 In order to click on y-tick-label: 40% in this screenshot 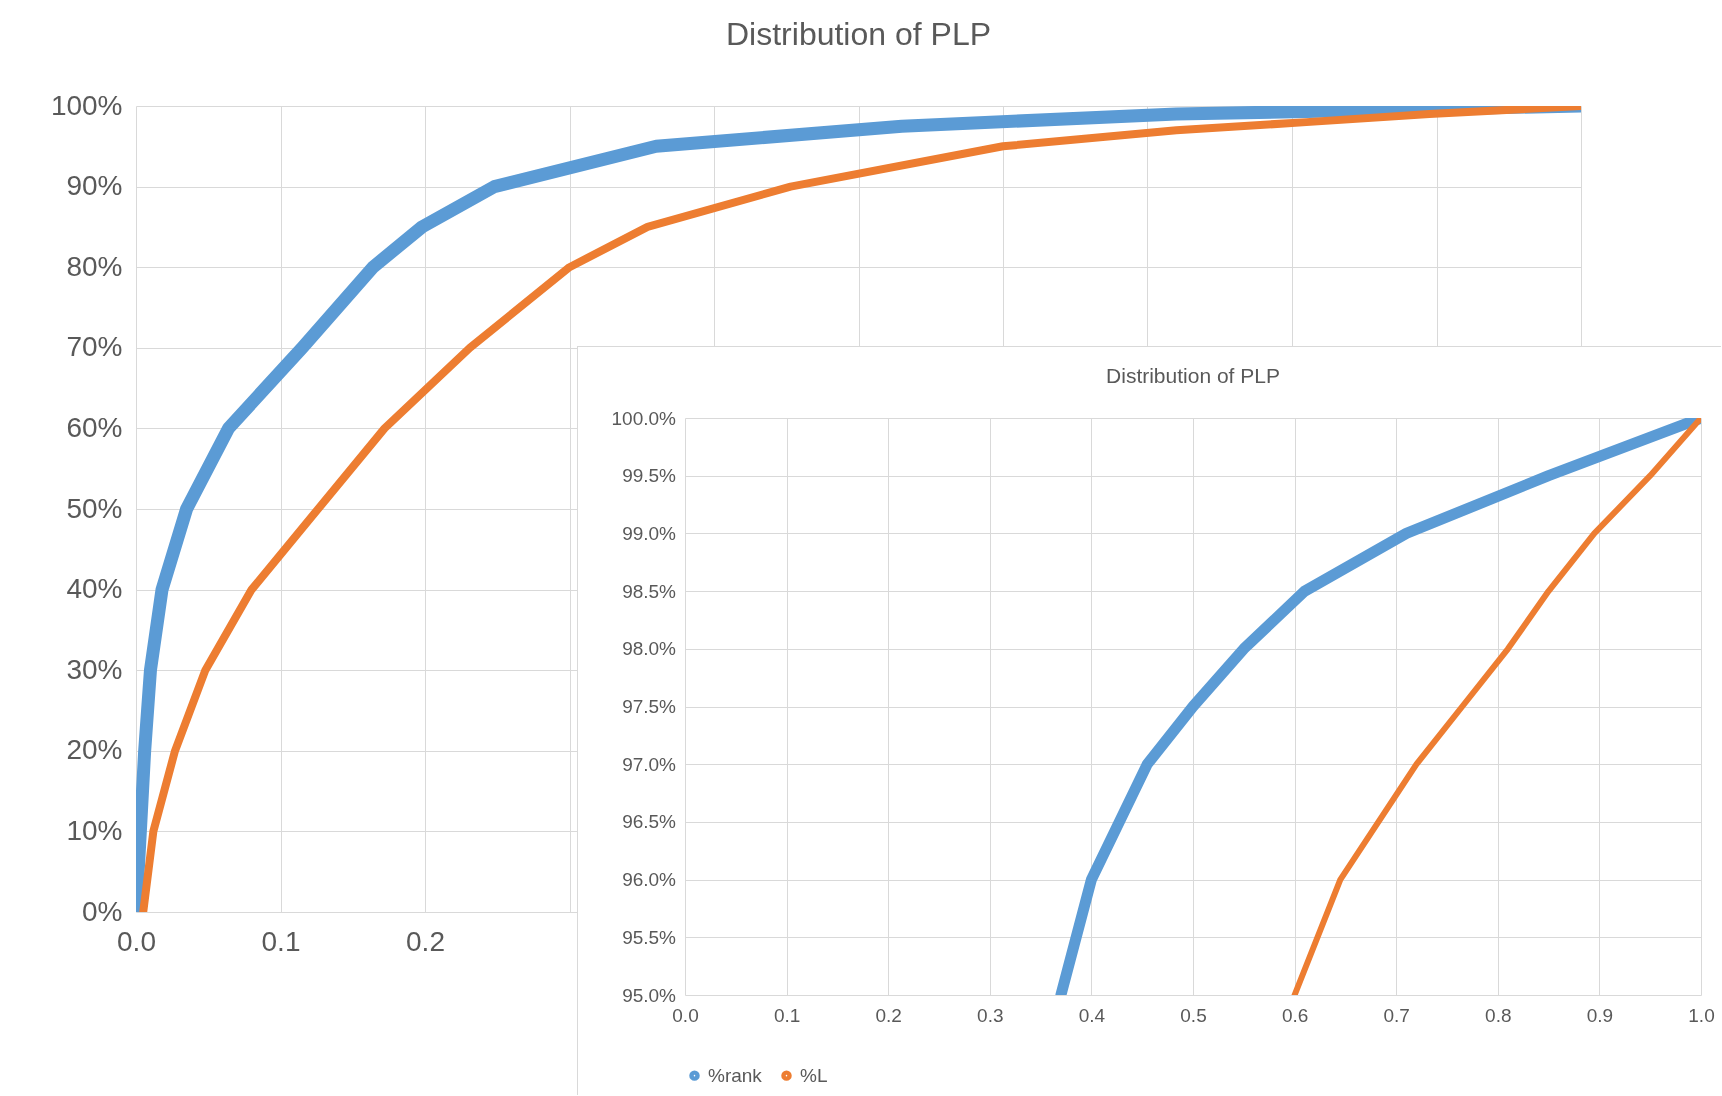, I will do `click(94, 589)`.